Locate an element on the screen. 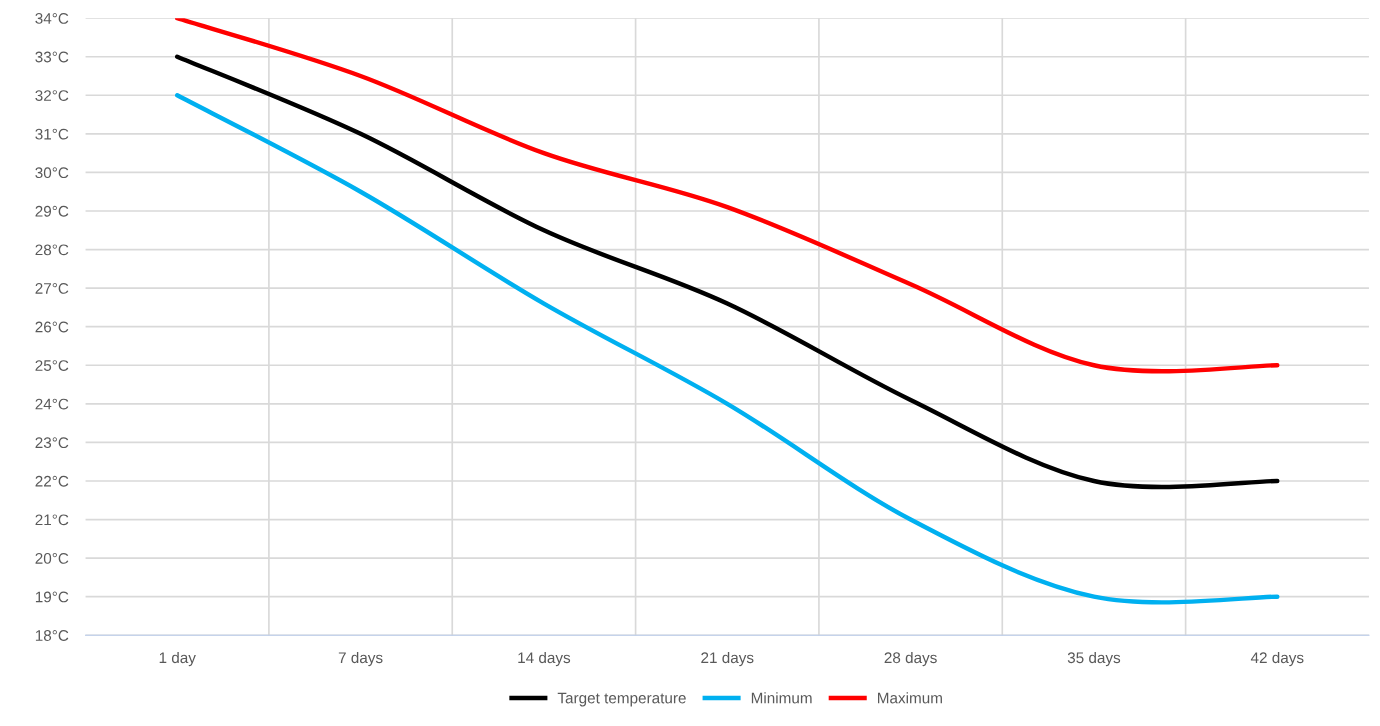 This screenshot has height=726, width=1380. y-tick-label: 28°C is located at coordinates (52, 250).